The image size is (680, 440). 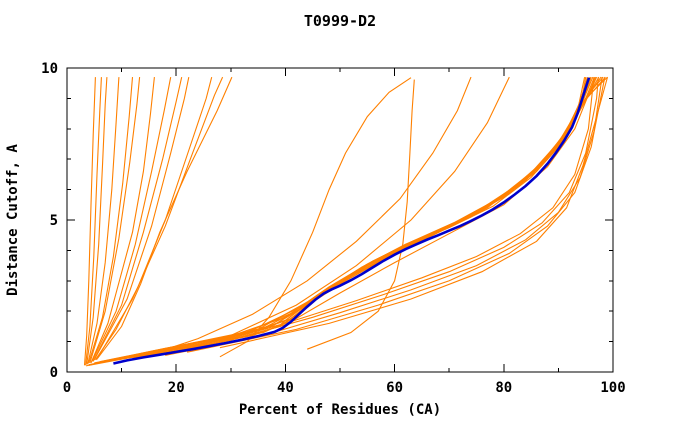 I want to click on y-axis-label: Distance Cutoff, A, so click(x=13, y=220).